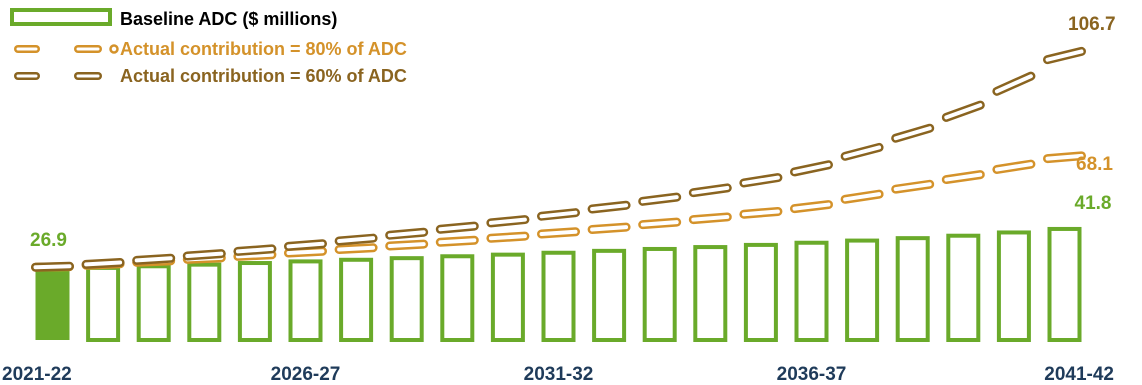 The image size is (1142, 385). Describe the element at coordinates (114, 49) in the screenshot. I see `legend-80pct-marker` at that location.